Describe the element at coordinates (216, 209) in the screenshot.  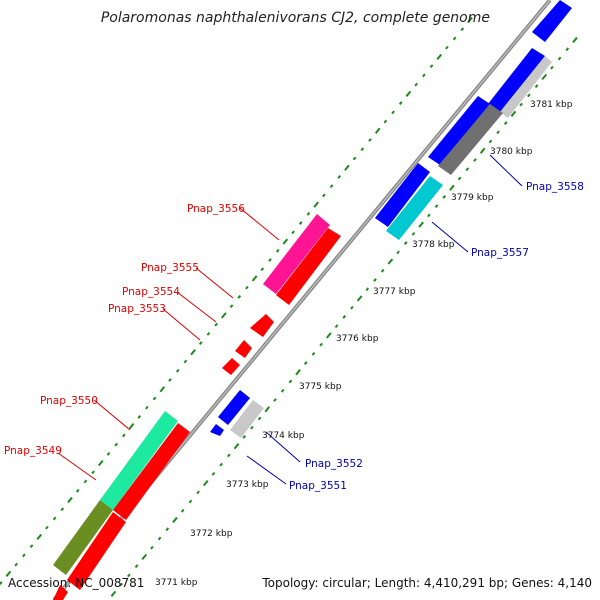
I see `gene-label-pnap-3556: Pnap_3556` at that location.